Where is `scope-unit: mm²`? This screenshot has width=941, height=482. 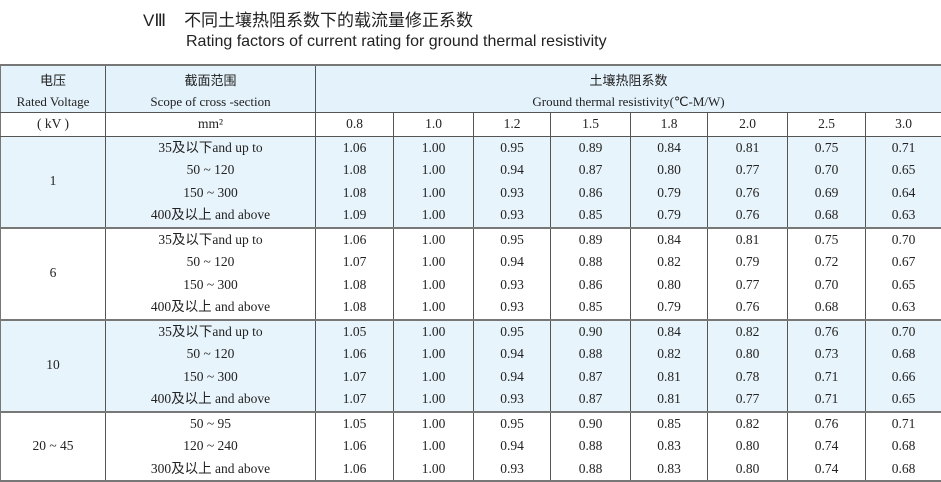 scope-unit: mm² is located at coordinates (210, 124).